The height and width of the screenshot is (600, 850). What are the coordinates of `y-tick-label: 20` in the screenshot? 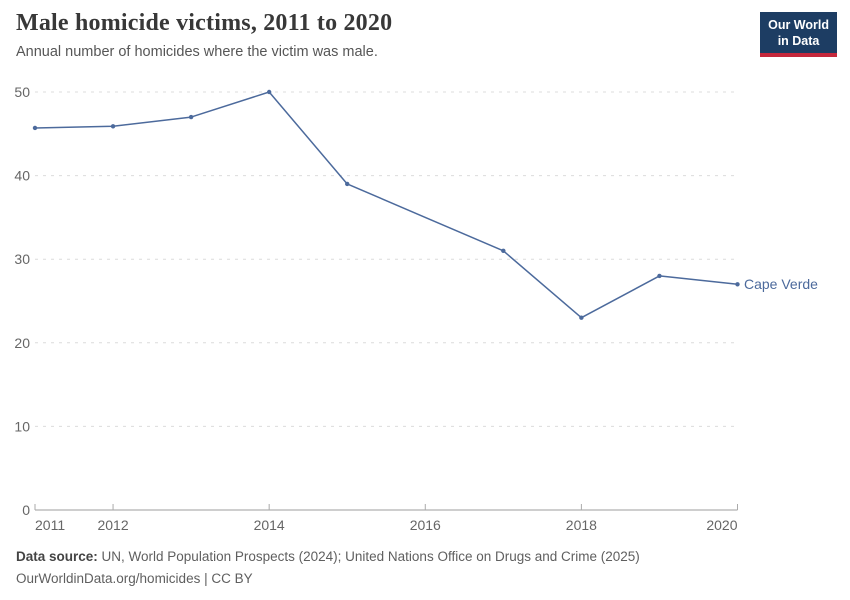 It's located at (22, 343).